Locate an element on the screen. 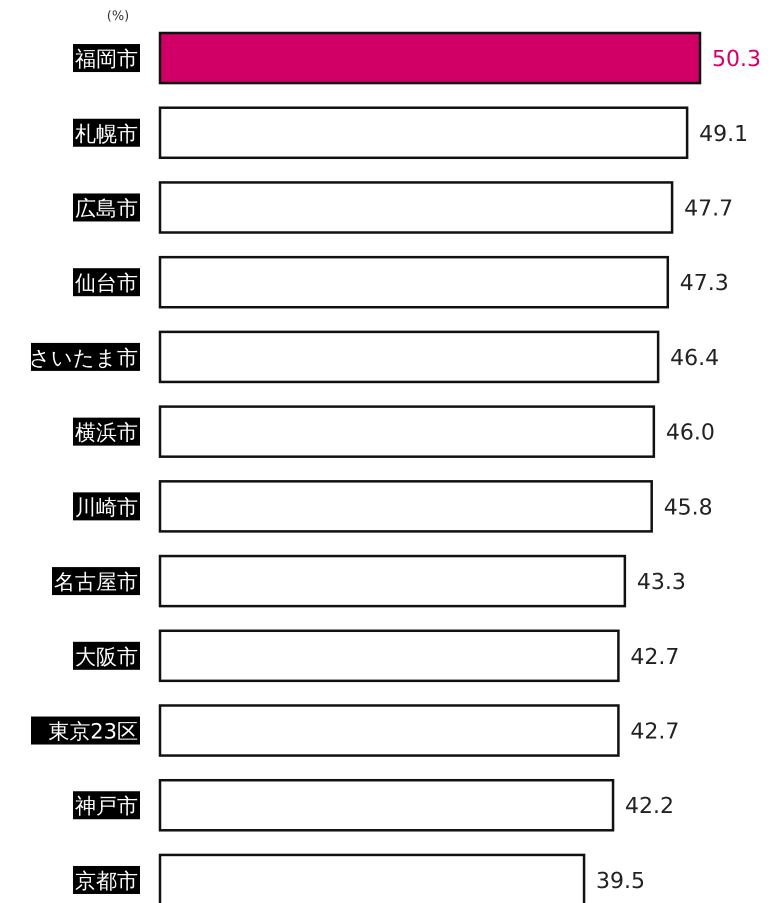 The height and width of the screenshot is (903, 771). y-tick-label: 仙台市 is located at coordinates (106, 283).